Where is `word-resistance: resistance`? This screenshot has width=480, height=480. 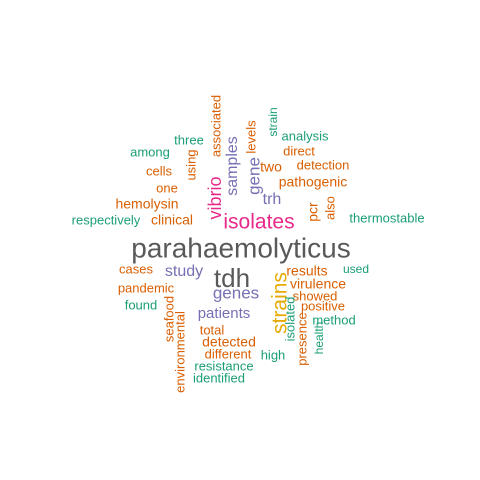
word-resistance: resistance is located at coordinates (223, 365).